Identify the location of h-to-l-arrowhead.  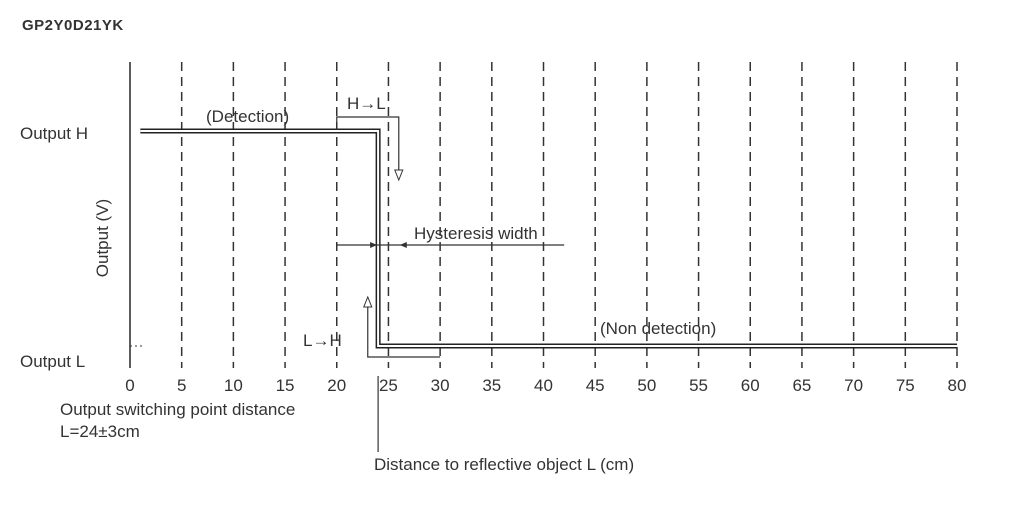
(399, 175).